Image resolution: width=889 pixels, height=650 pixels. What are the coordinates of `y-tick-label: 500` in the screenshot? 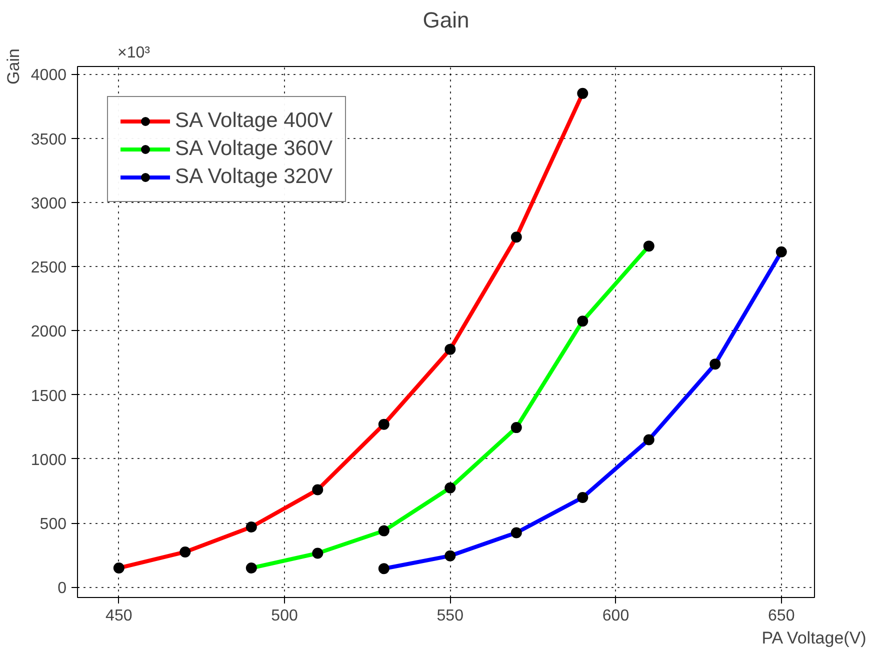 It's located at (53, 525).